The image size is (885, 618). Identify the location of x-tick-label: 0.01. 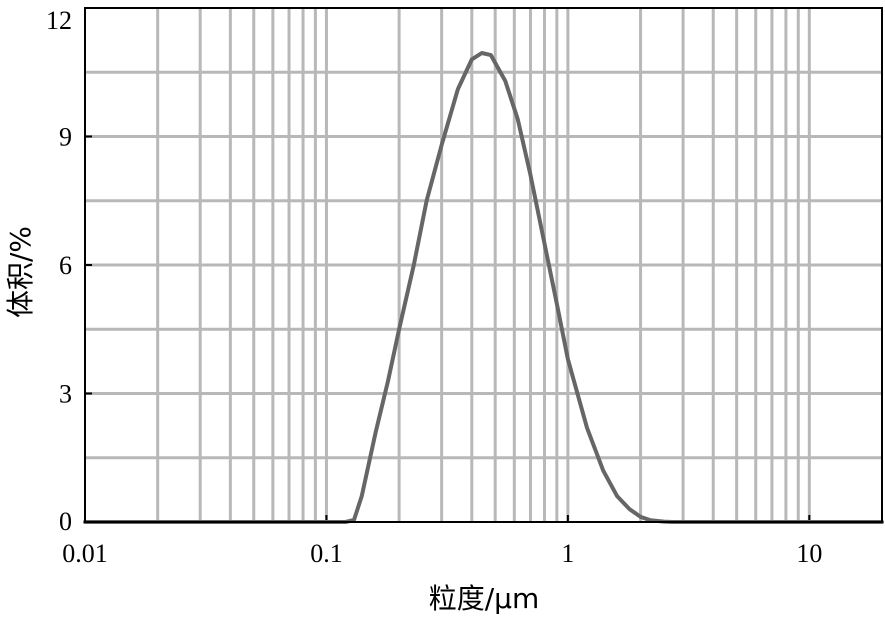
(85, 553).